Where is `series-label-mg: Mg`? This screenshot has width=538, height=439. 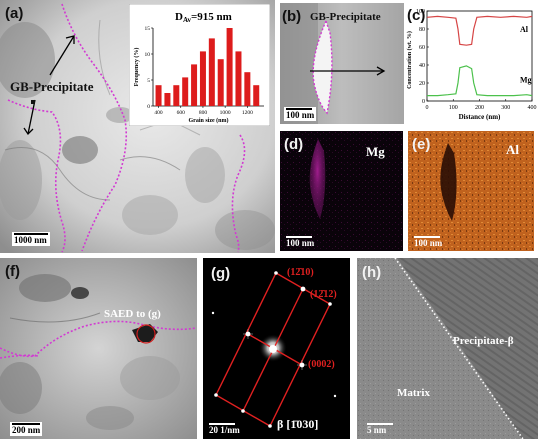 series-label-mg: Mg is located at coordinates (526, 79).